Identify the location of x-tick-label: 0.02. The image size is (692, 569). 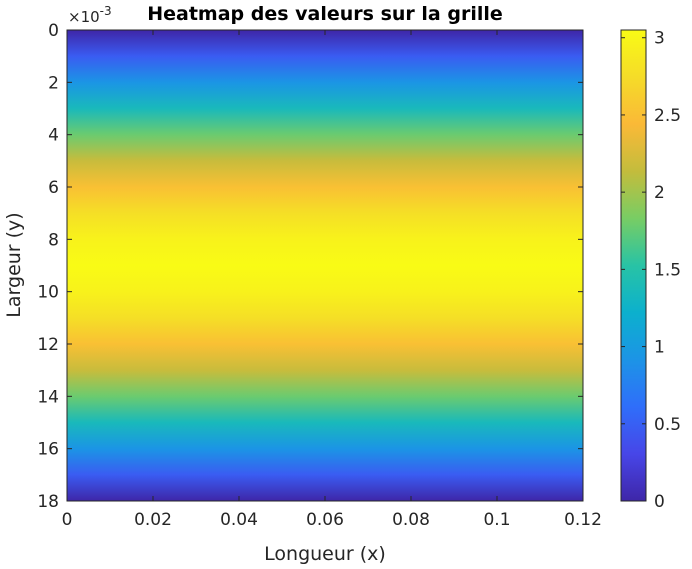
(153, 520).